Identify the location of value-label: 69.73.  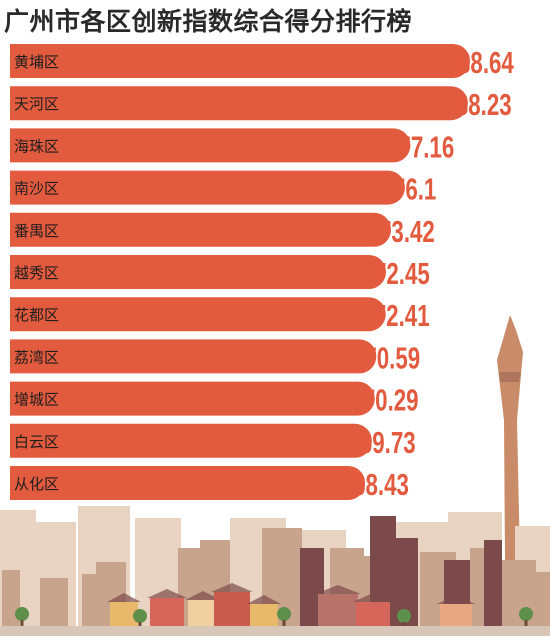
(388, 442).